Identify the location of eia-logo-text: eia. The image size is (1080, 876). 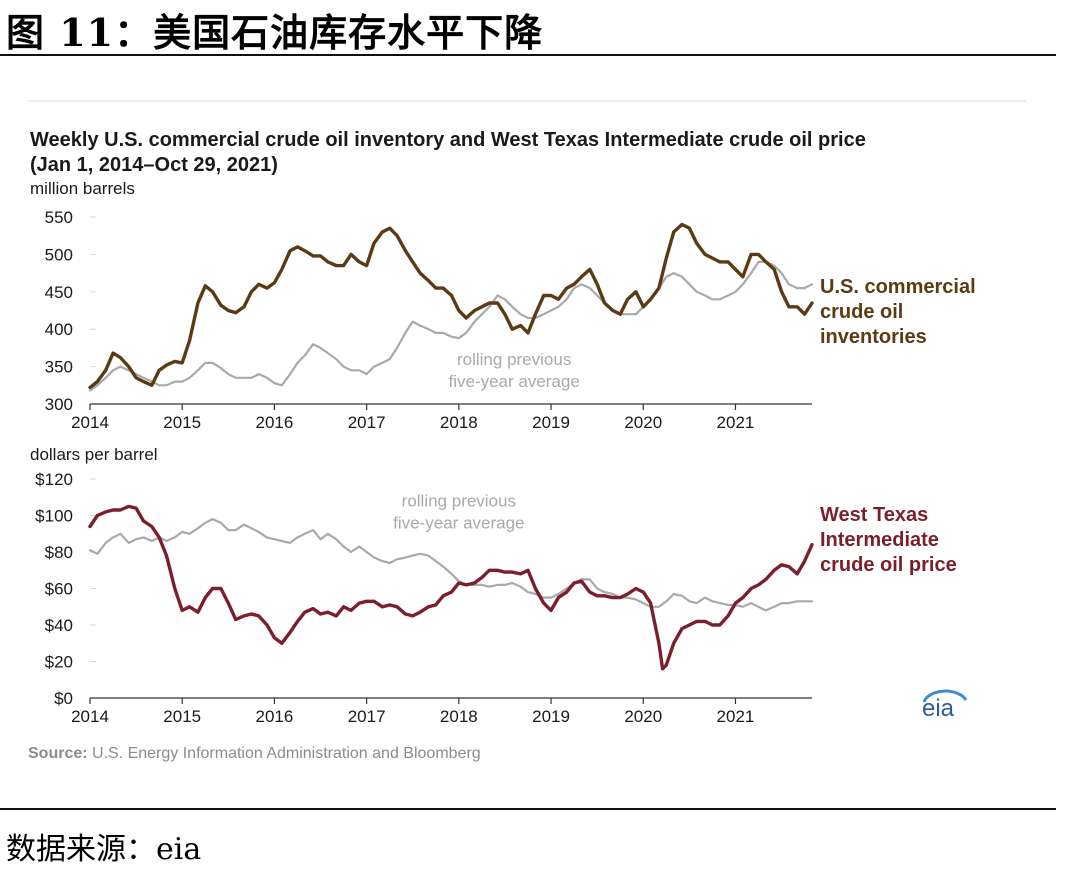
(938, 708).